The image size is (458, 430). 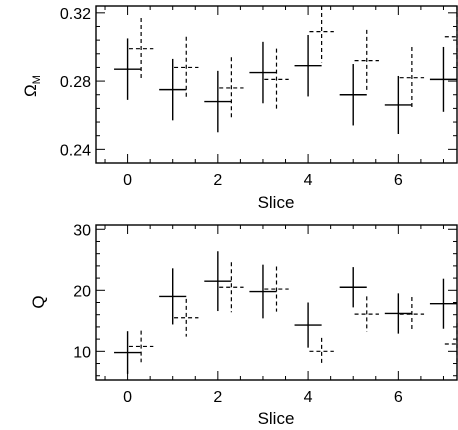 I want to click on q-x-tick-label: 6, so click(x=398, y=397).